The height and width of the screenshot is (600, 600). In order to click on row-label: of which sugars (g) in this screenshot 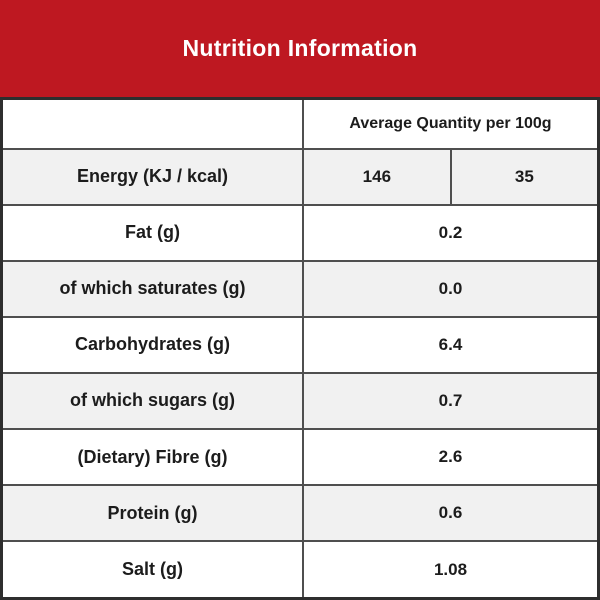, I will do `click(152, 400)`.